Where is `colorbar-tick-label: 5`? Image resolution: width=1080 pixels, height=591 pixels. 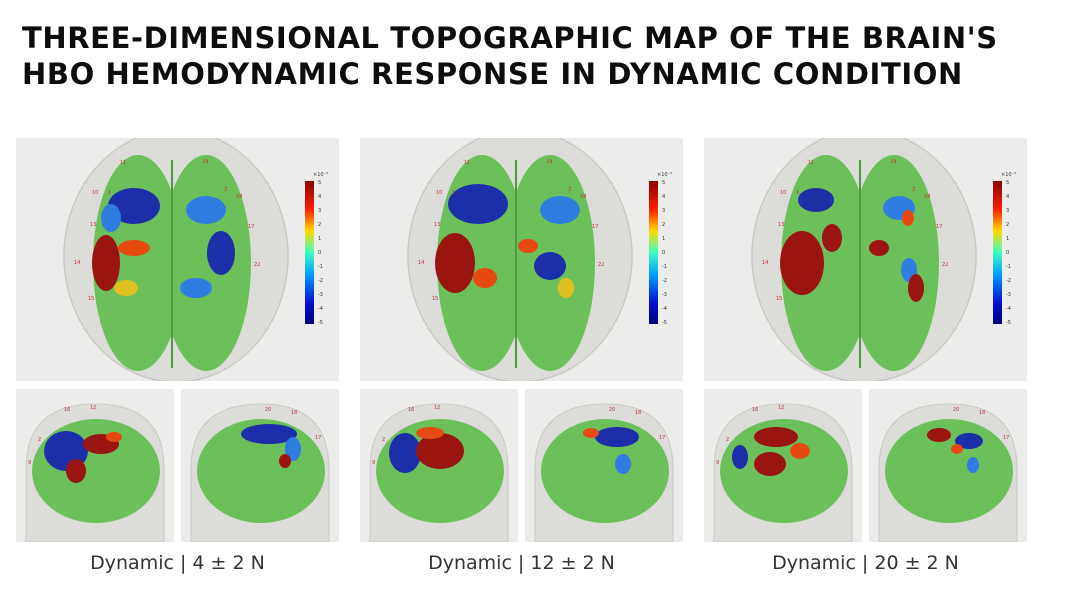
colorbar-tick-label: 5 is located at coordinates (1007, 183).